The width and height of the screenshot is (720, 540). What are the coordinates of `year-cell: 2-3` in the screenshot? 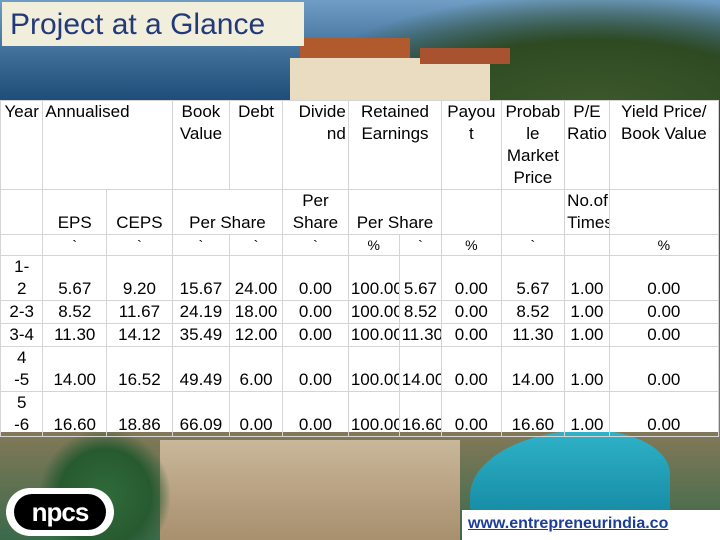 It's located at (22, 312).